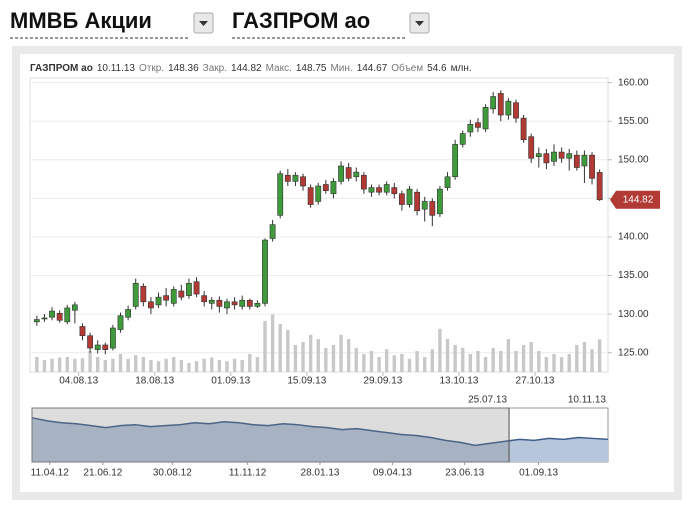 The width and height of the screenshot is (688, 510). What do you see at coordinates (154, 381) in the screenshot?
I see `x-tick-label: 18.08.13` at bounding box center [154, 381].